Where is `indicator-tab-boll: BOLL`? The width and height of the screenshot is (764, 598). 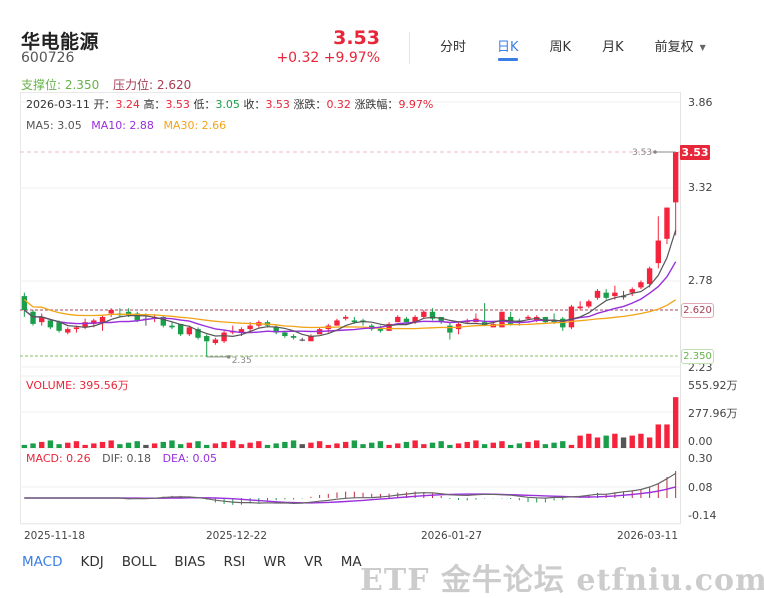
indicator-tab-boll: BOLL is located at coordinates (139, 562).